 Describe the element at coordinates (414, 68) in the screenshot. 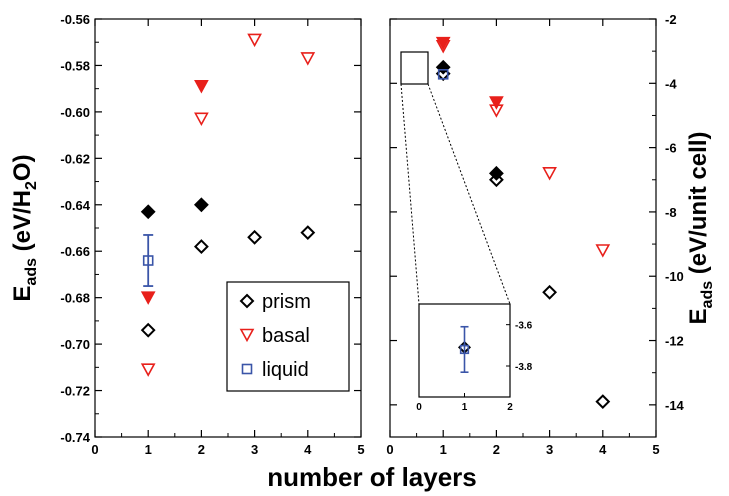

I see `zoom-box` at that location.